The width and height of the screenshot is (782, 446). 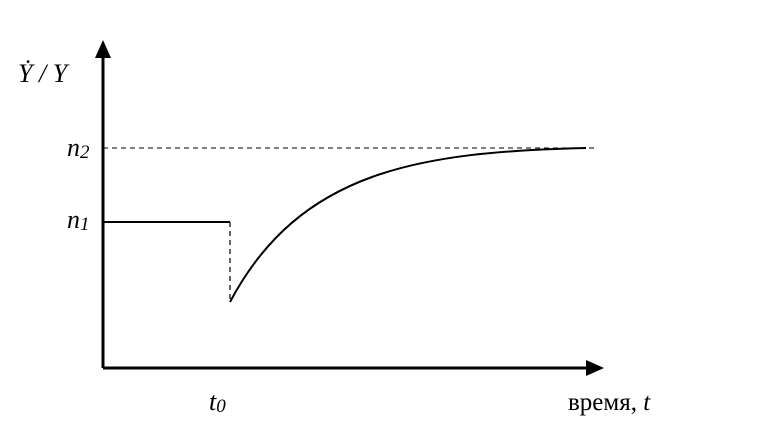 I want to click on x-axis-label-word: время,, so click(x=605, y=402).